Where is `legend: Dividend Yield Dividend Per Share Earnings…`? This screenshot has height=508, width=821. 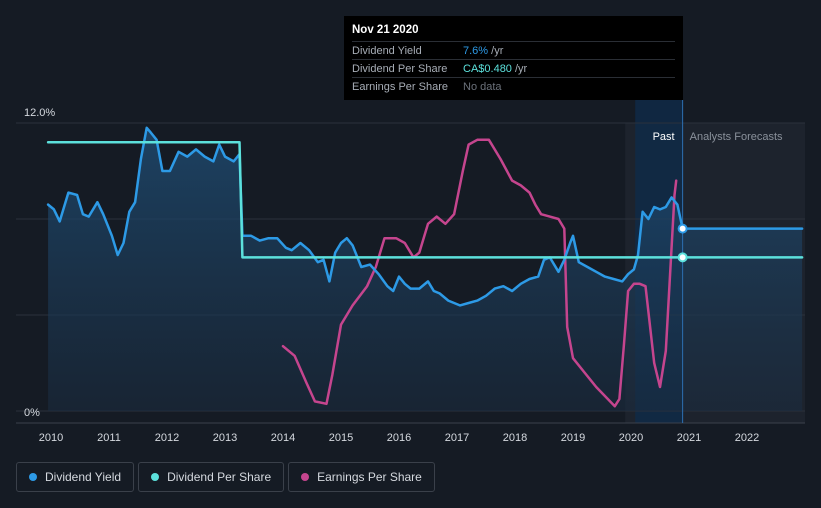
legend: Dividend Yield Dividend Per Share Earnings… is located at coordinates (225, 477).